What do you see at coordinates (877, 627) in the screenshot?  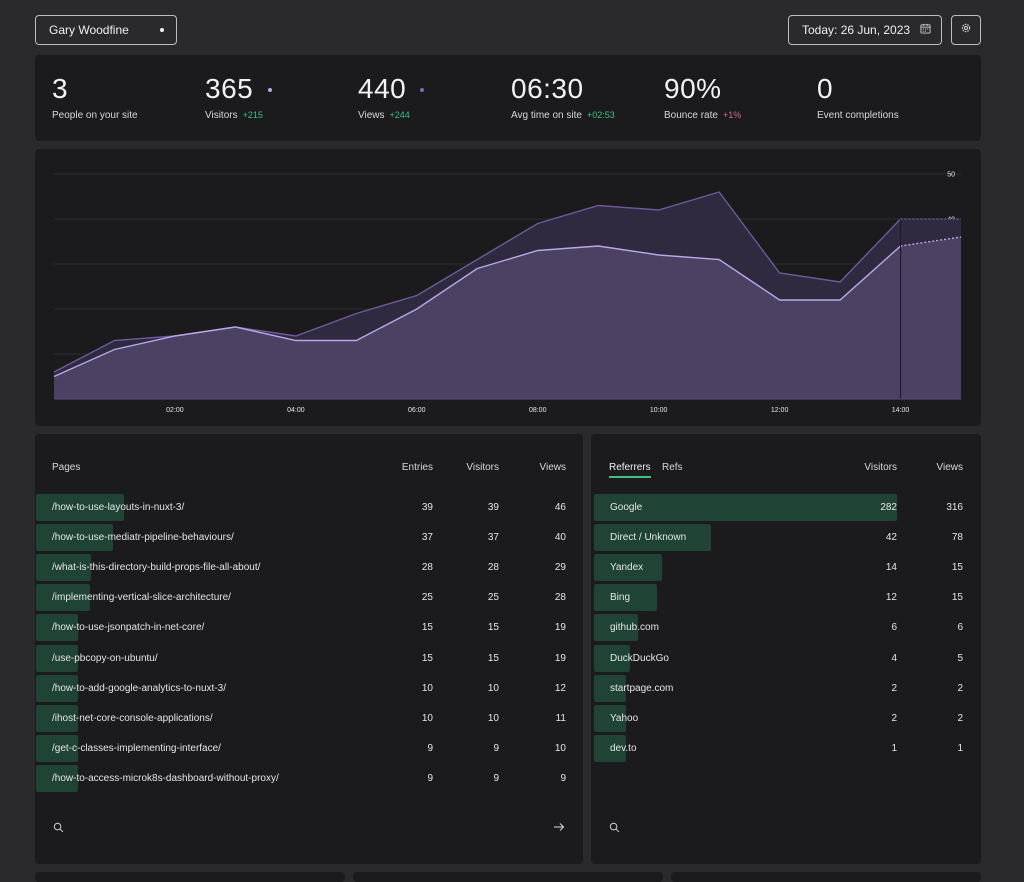 I see `referrer-visitors: 6` at bounding box center [877, 627].